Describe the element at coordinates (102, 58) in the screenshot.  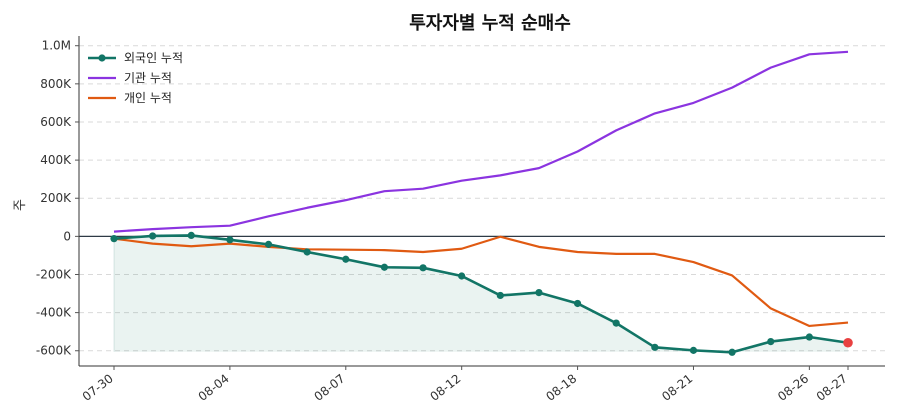
I see `legend-marker` at that location.